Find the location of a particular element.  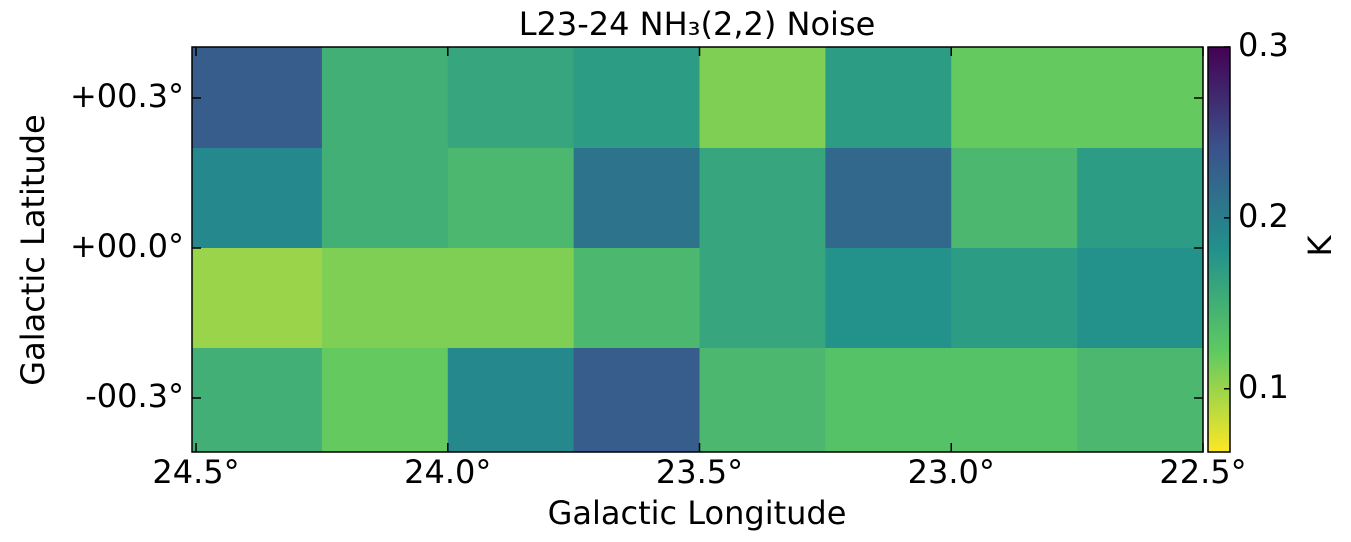

y-tick-label: -00.3° is located at coordinates (134, 396).